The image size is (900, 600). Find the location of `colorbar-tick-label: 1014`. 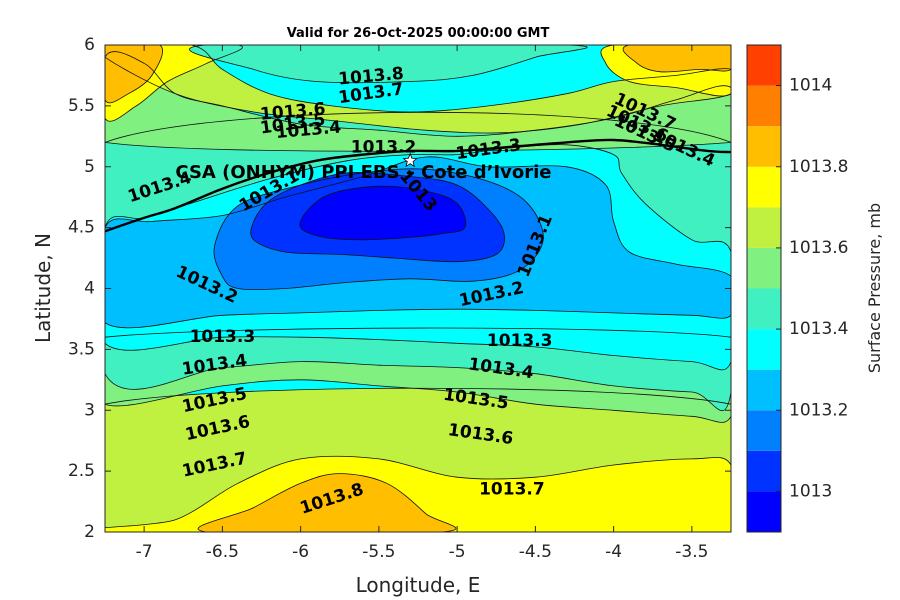

colorbar-tick-label: 1014 is located at coordinates (810, 86).